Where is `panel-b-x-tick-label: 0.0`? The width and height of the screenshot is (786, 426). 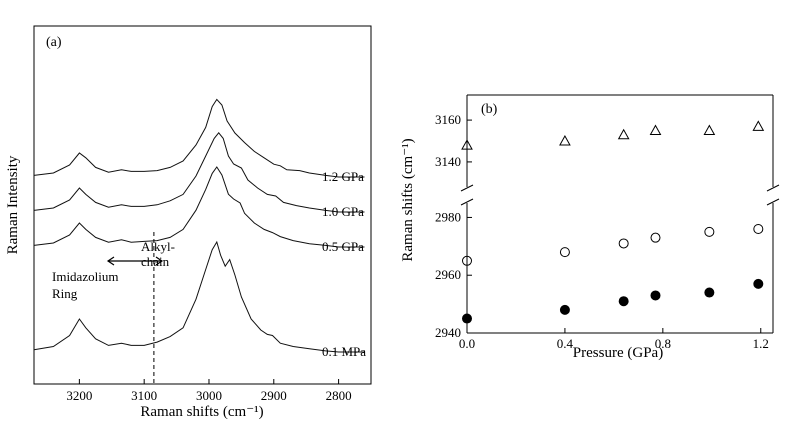 panel-b-x-tick-label: 0.0 is located at coordinates (467, 343).